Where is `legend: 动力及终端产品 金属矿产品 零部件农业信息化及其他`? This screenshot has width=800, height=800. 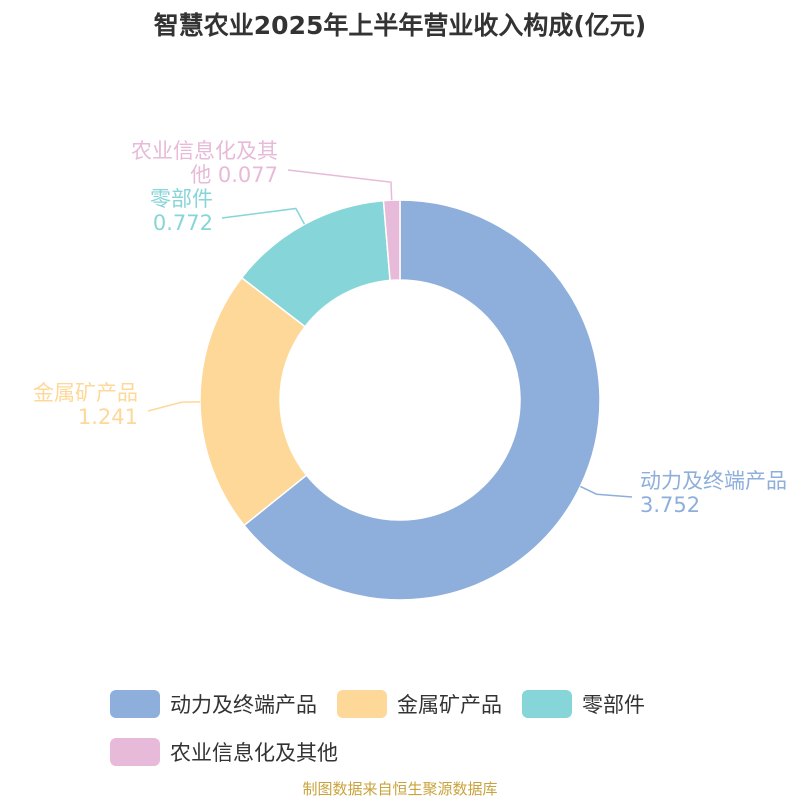
legend: 动力及终端产品 金属矿产品 零部件农业信息化及其他 is located at coordinates (430, 728).